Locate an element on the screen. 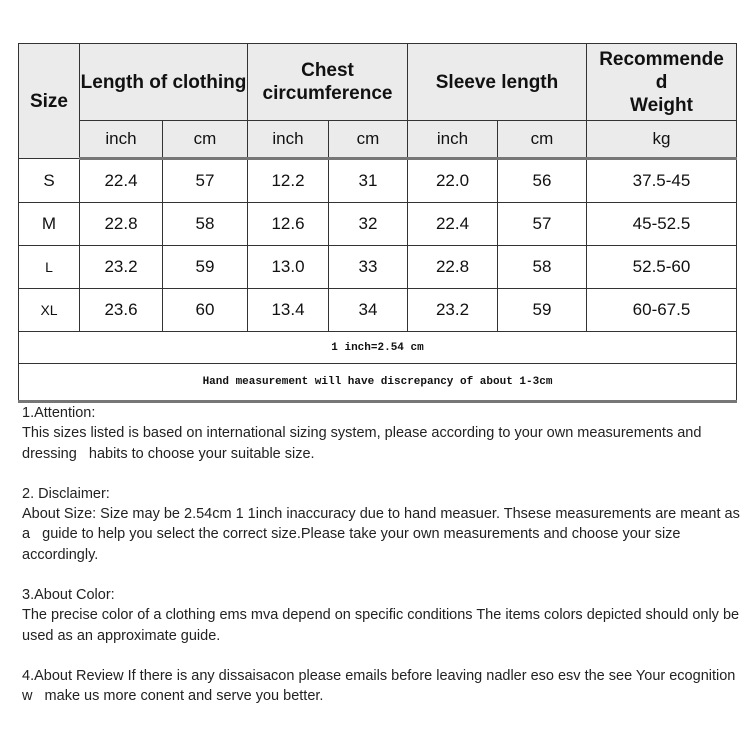 The width and height of the screenshot is (750, 750). value-cell: 56 is located at coordinates (542, 180).